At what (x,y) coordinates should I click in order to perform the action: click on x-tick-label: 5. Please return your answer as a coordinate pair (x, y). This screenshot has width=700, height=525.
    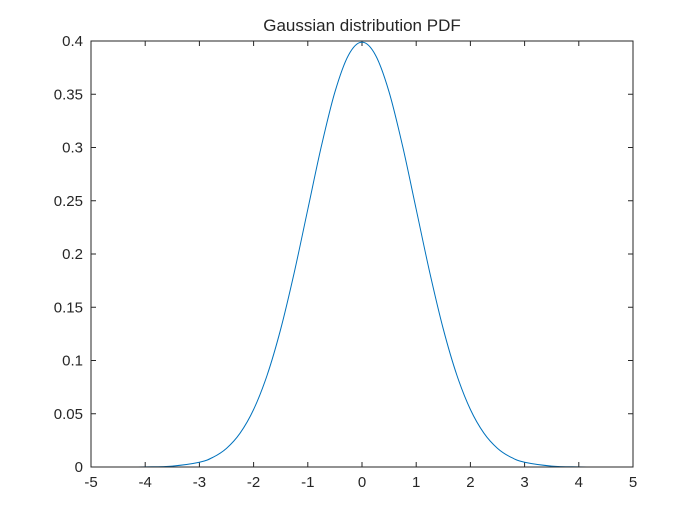
    Looking at the image, I should click on (633, 482).